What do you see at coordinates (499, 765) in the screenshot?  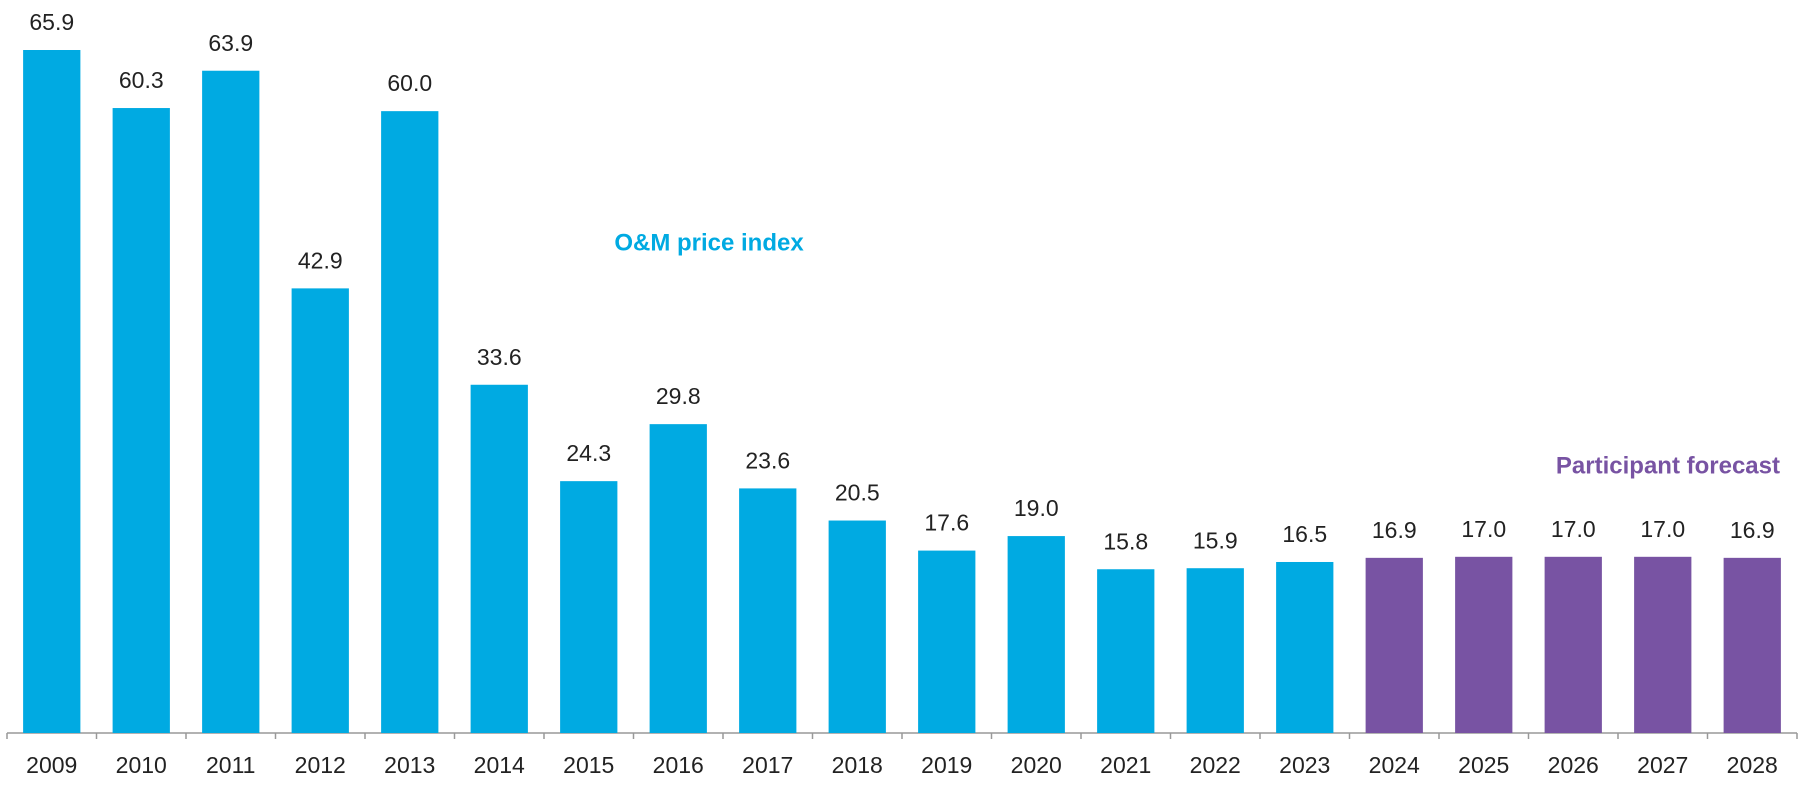 I see `x-tick-label: 2014` at bounding box center [499, 765].